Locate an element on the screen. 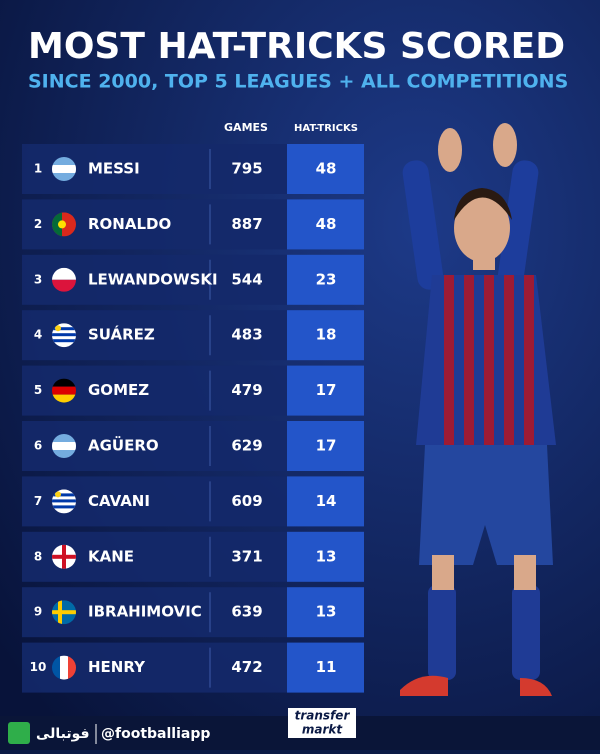 This screenshot has height=754, width=600. games: 483 is located at coordinates (246, 335).